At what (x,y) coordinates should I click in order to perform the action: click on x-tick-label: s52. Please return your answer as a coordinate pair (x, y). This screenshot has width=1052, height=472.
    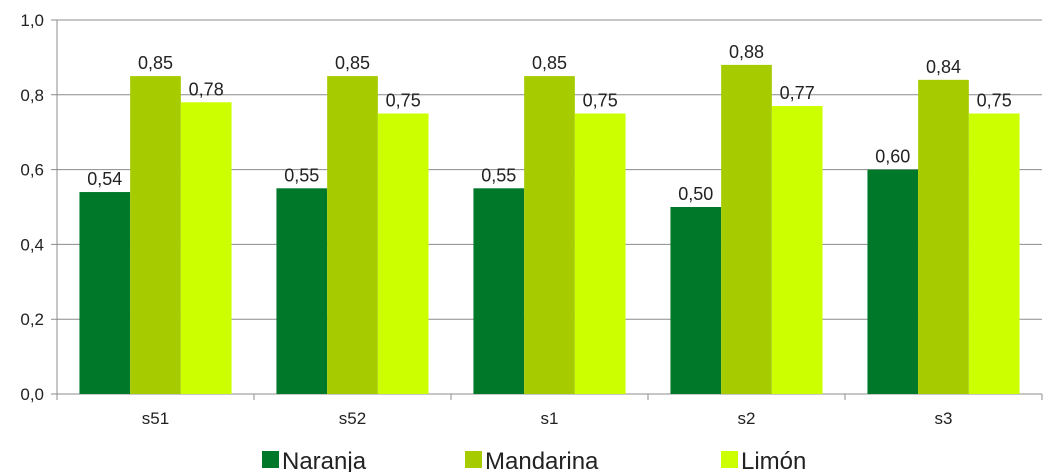
    Looking at the image, I should click on (352, 418).